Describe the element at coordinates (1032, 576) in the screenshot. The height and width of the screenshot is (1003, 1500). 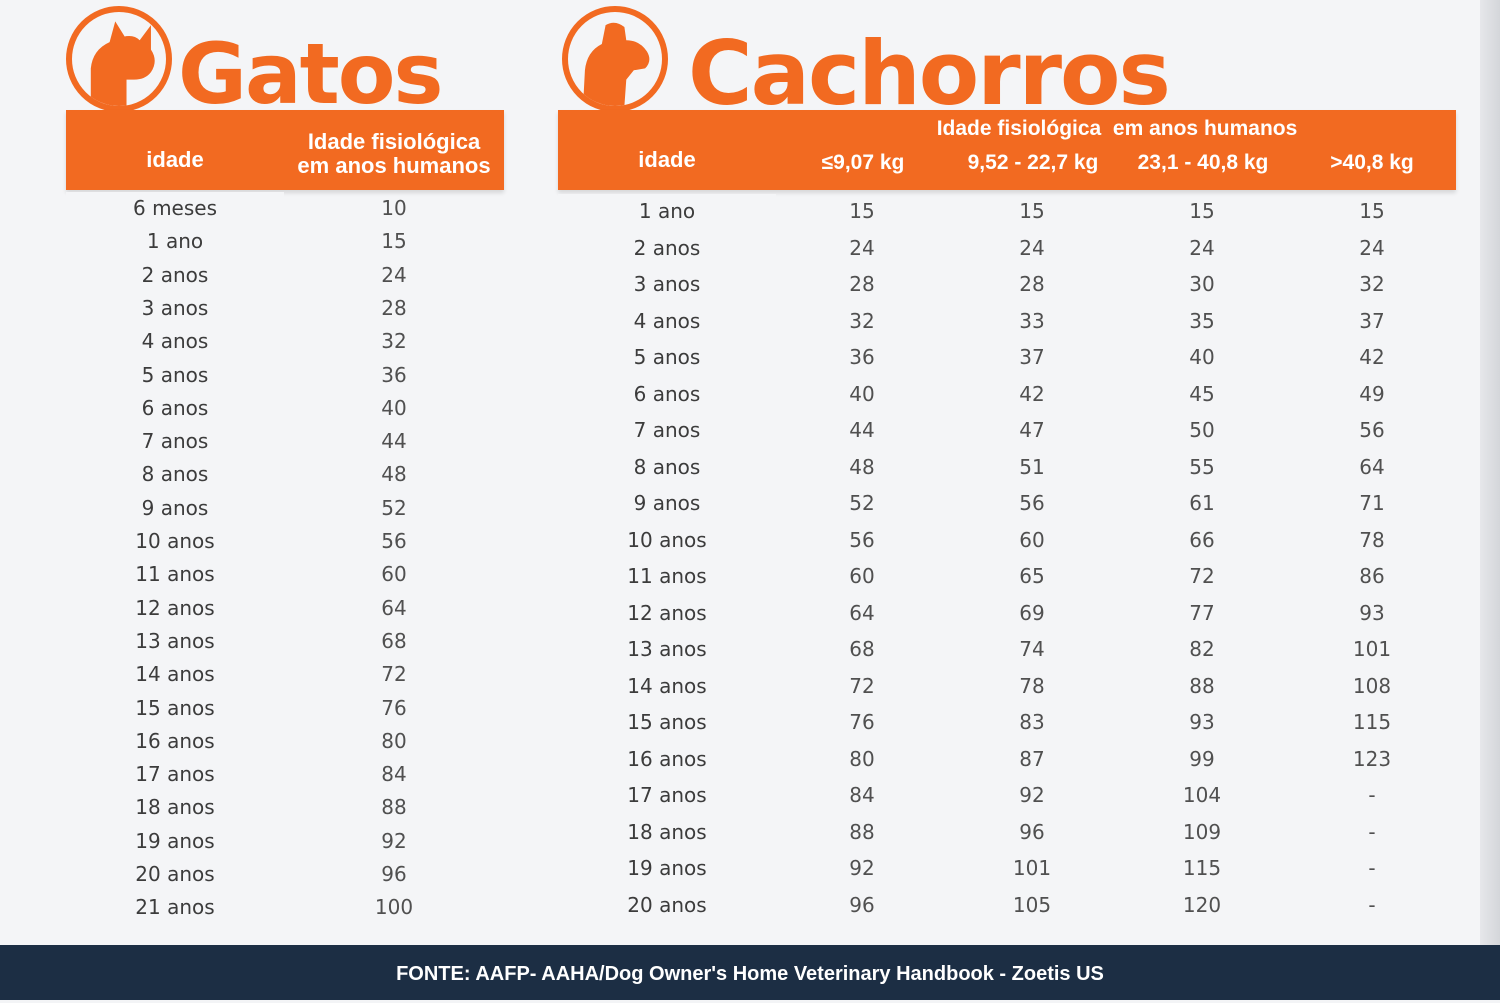
I see `human-age-cell: 65` at that location.